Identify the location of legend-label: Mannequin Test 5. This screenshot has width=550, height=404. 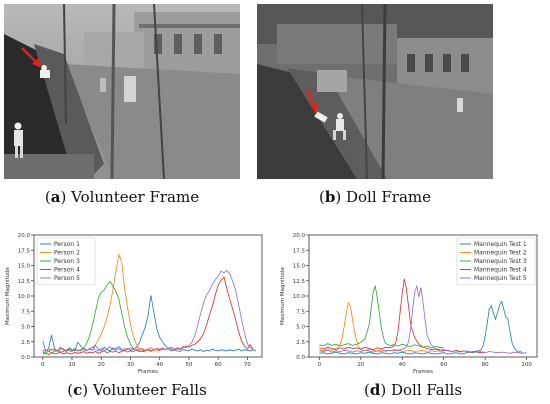
(500, 278).